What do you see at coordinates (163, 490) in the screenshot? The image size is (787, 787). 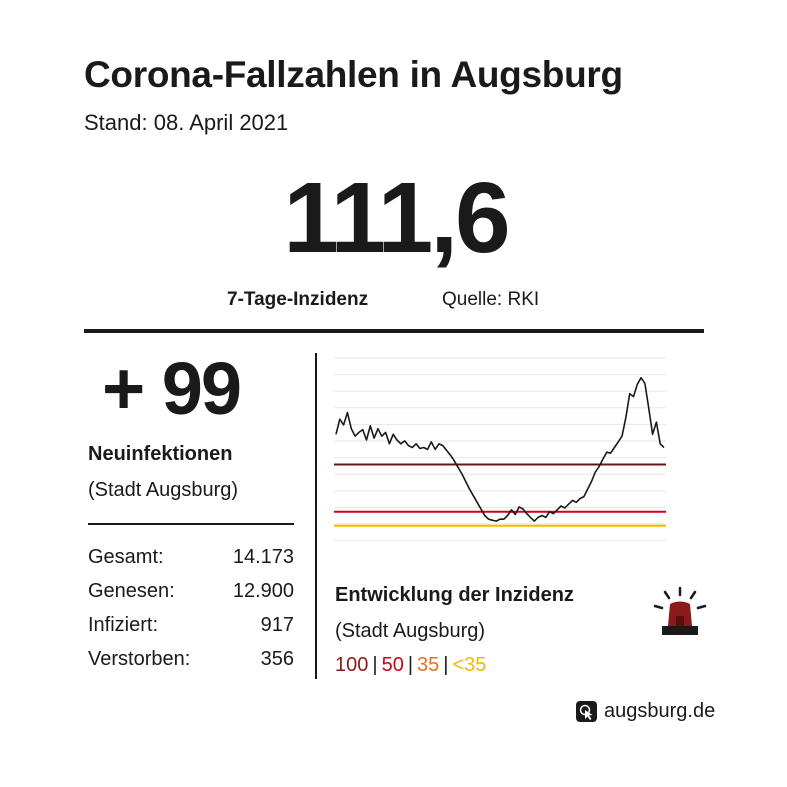 I see `new-infections-sublabel: (Stadt Augsburg)` at bounding box center [163, 490].